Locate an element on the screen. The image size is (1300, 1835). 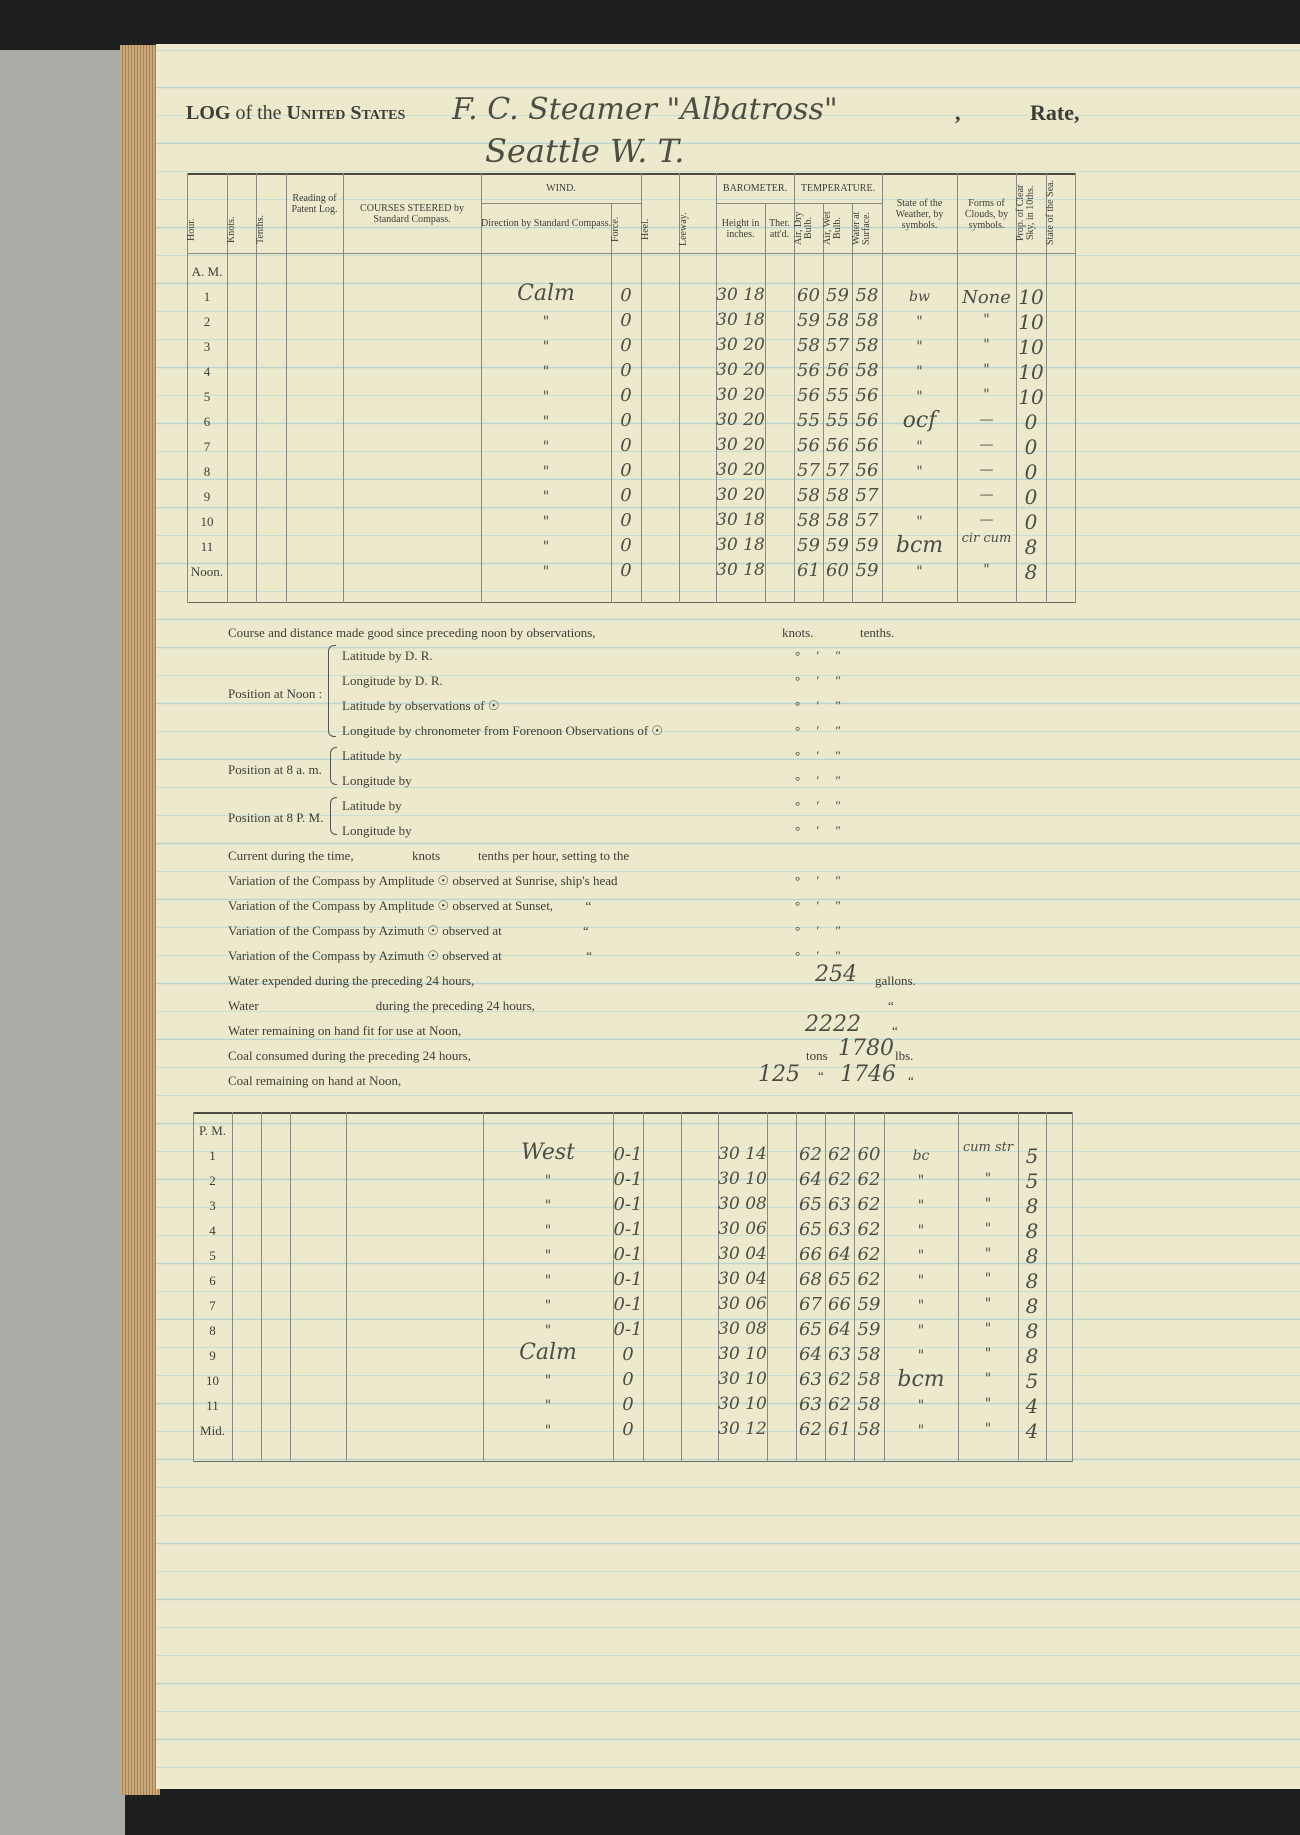
dry-bulb-cell: 67 is located at coordinates (810, 1304).